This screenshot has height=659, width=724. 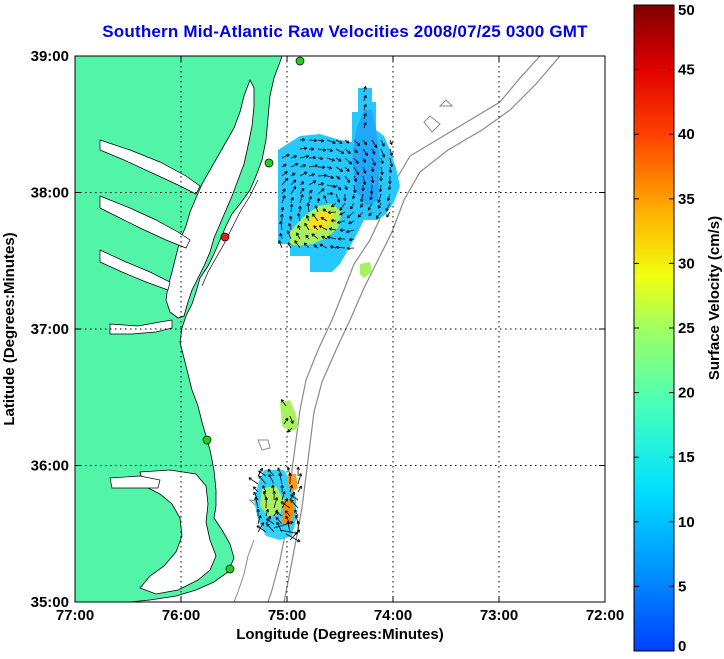 I want to click on chesapeake-bay, so click(x=210, y=199).